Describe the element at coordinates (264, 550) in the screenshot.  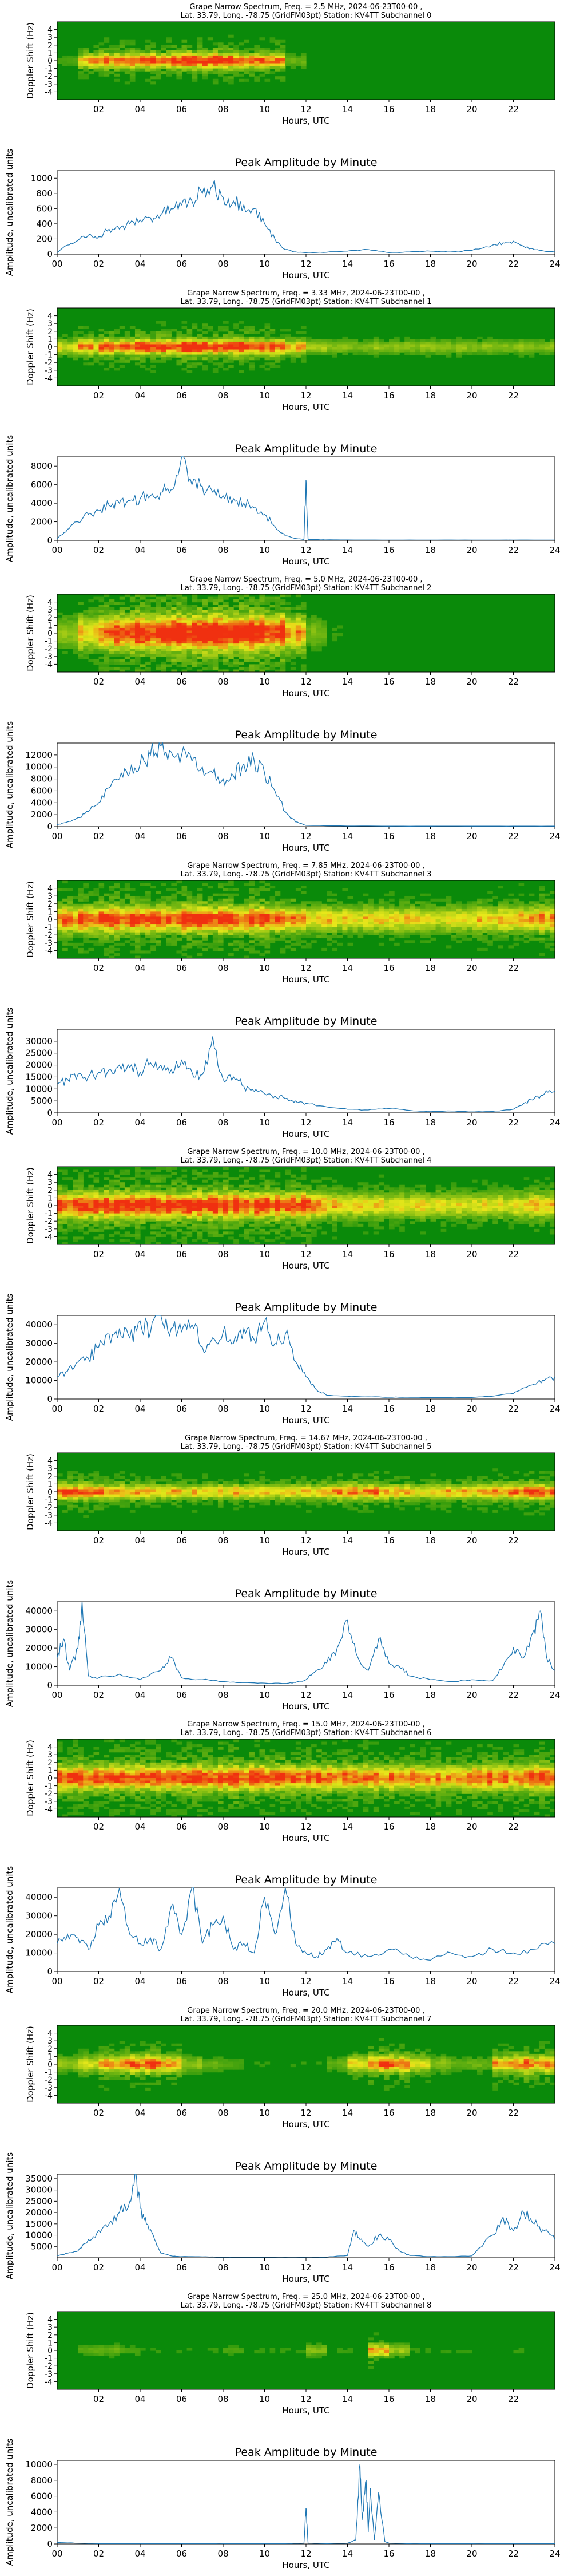
I see `amplitude-xtick-label: 10` at that location.